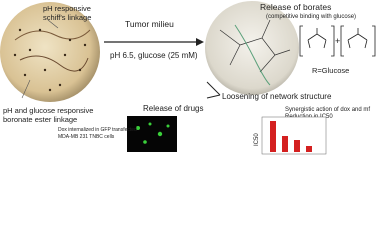 This screenshot has width=378, height=240. Describe the element at coordinates (277, 96) in the screenshot. I see `label: Loosening of network structure` at that location.